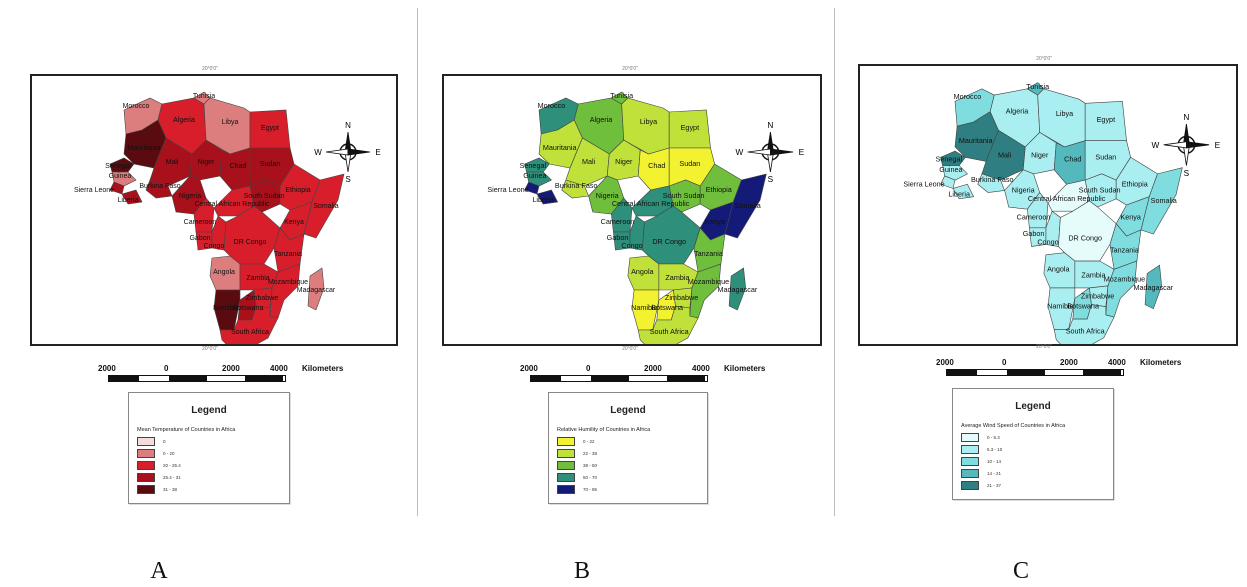 The width and height of the screenshot is (1247, 587). Describe the element at coordinates (995, 449) in the screenshot. I see `legend-label: 5.3 - 10` at that location.